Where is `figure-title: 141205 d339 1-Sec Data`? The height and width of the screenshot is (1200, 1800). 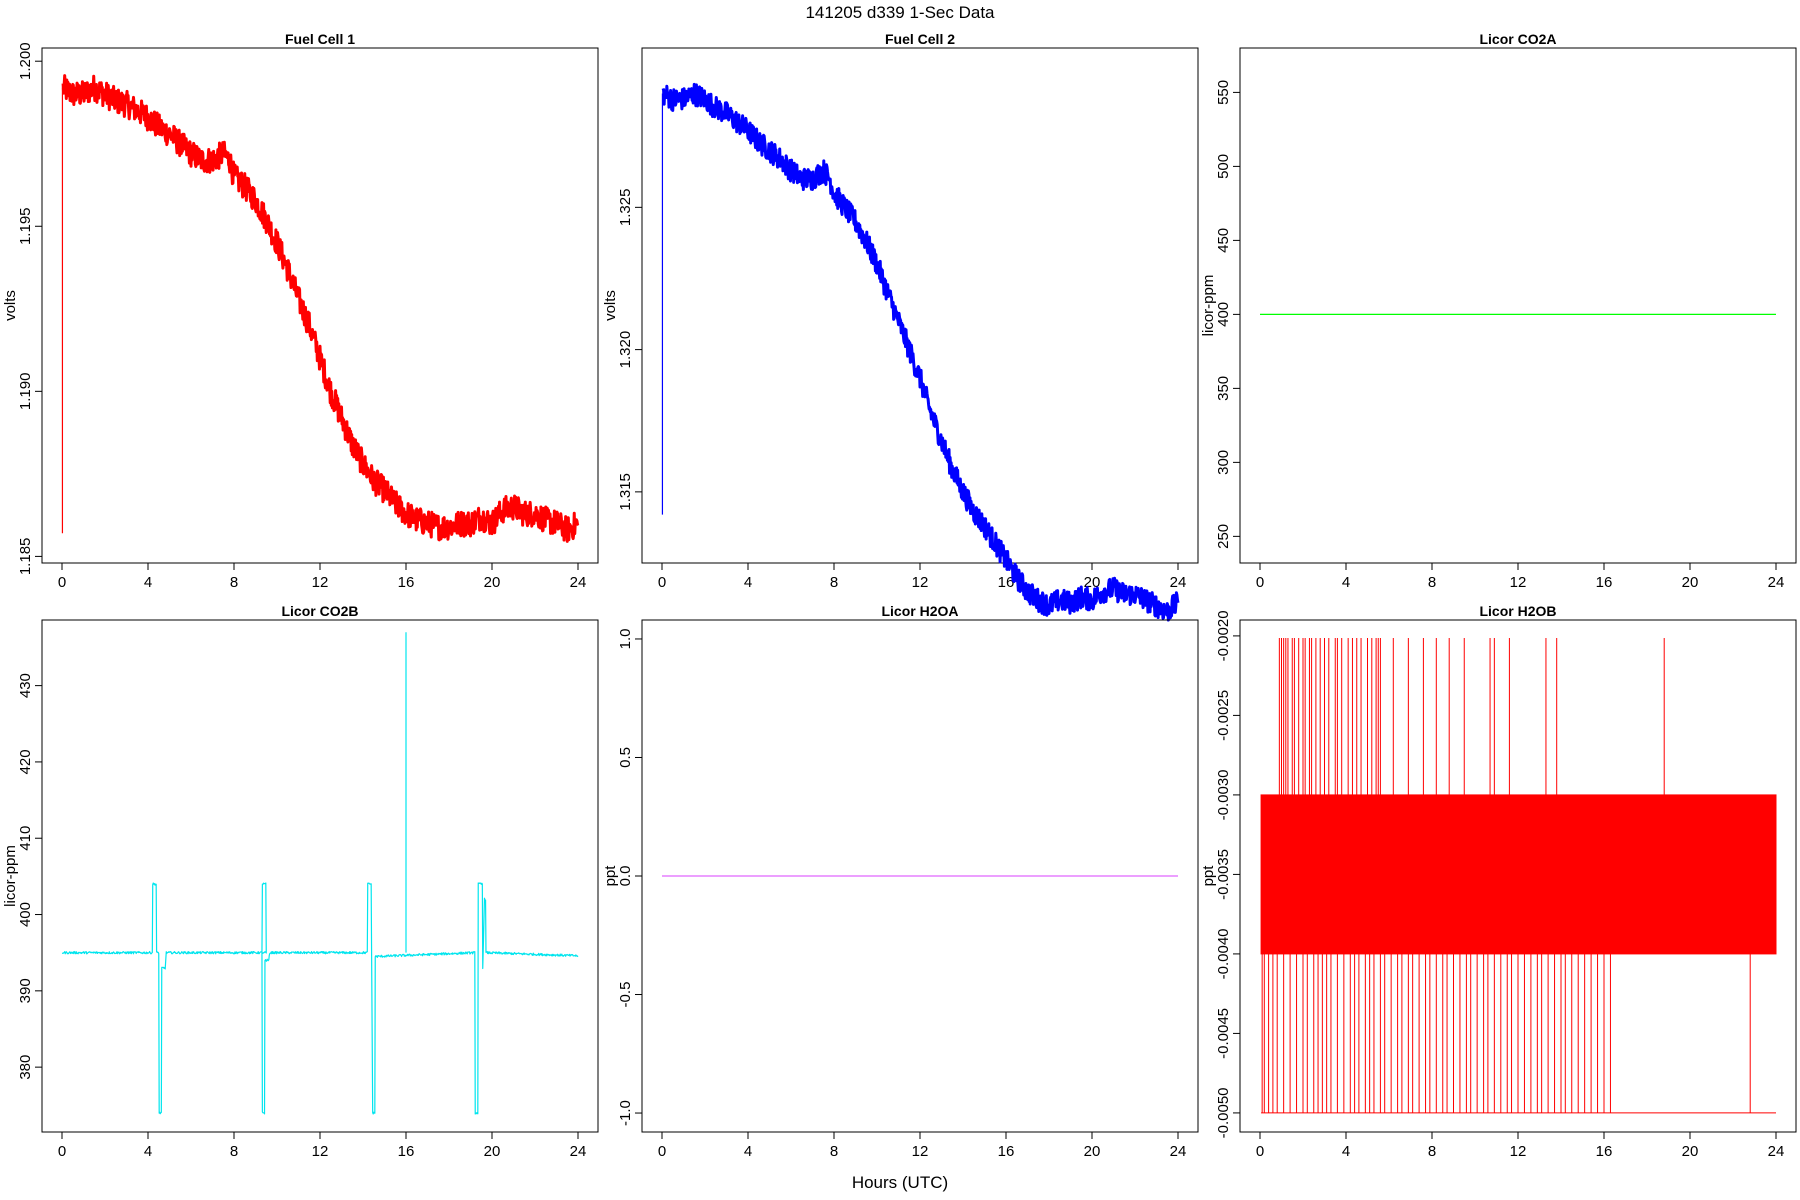
figure-title: 141205 d339 1-Sec Data is located at coordinates (900, 12).